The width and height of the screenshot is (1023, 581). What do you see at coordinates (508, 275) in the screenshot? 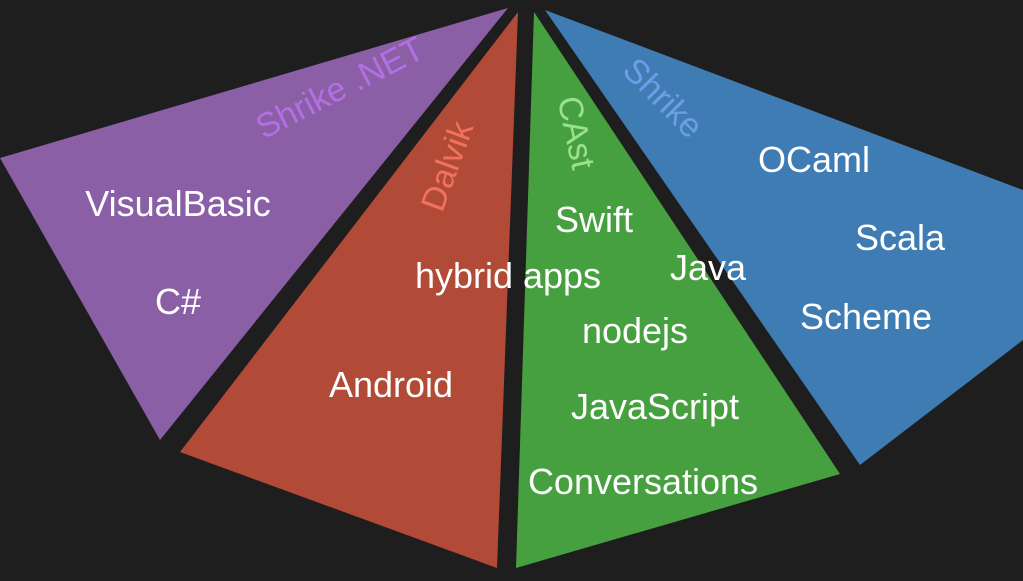
I see `item-hybrid-apps: hybrid apps` at bounding box center [508, 275].